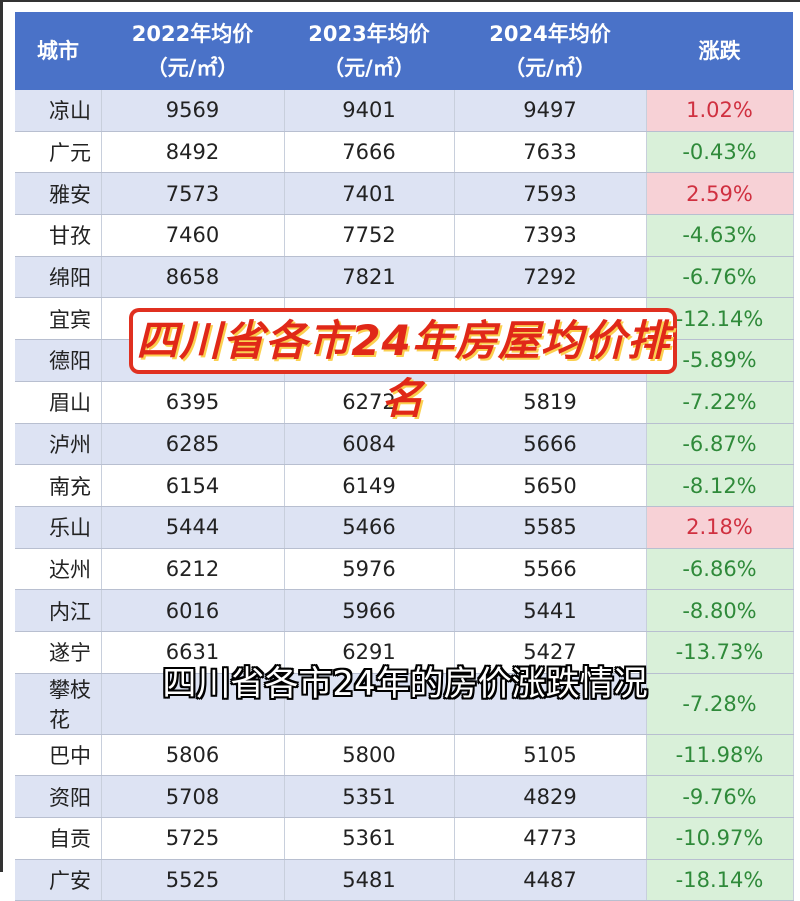  I want to click on table-row: 眉山 6395 6272 5819 -7.22%, so click(404, 402).